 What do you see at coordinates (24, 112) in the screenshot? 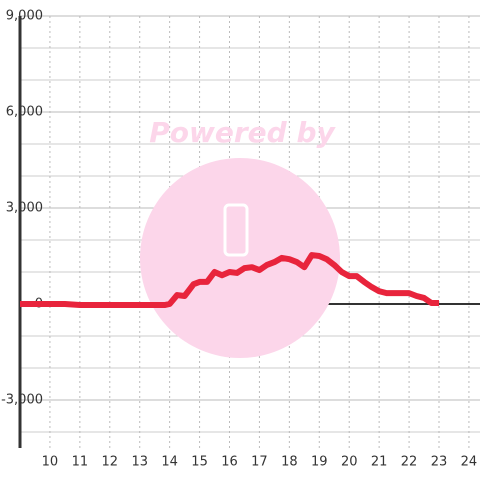
I see `y-tick-label: 6,000` at bounding box center [24, 112].